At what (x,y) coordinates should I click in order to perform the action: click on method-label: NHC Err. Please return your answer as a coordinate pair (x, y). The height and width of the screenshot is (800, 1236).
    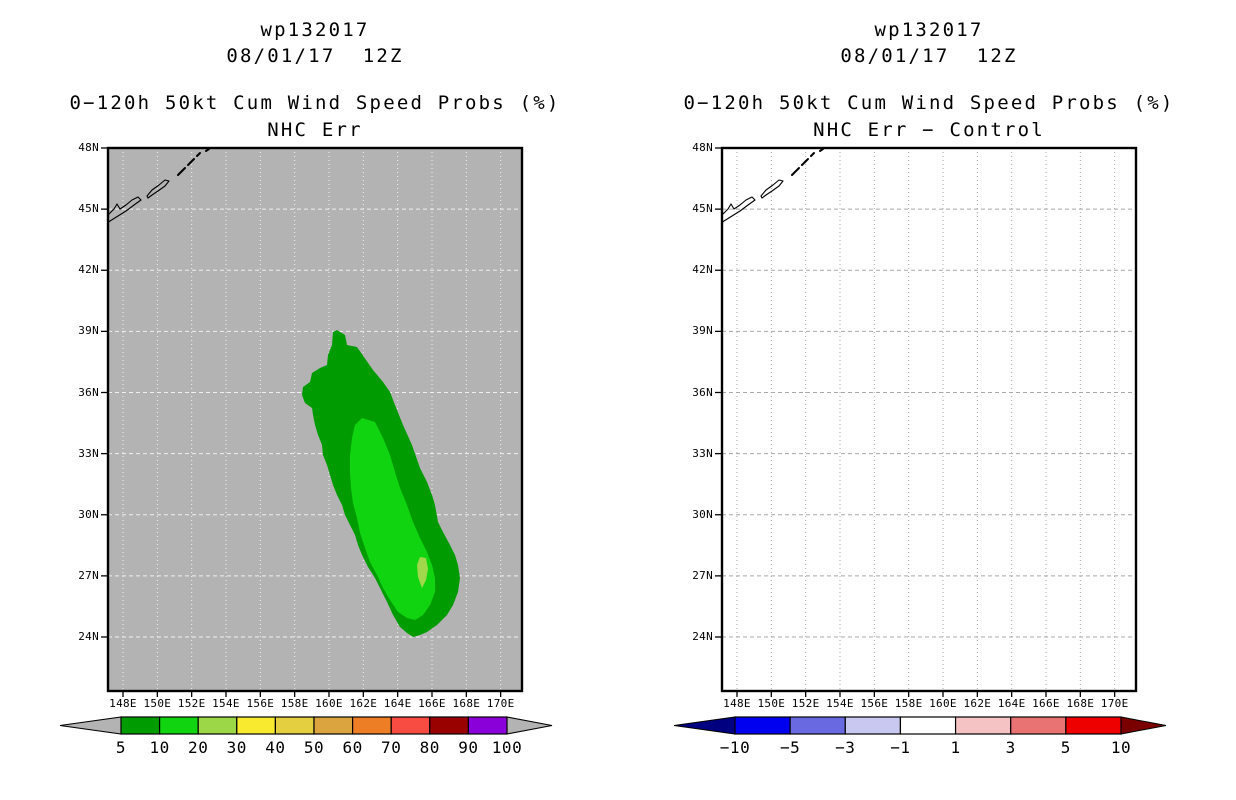
    Looking at the image, I should click on (315, 130).